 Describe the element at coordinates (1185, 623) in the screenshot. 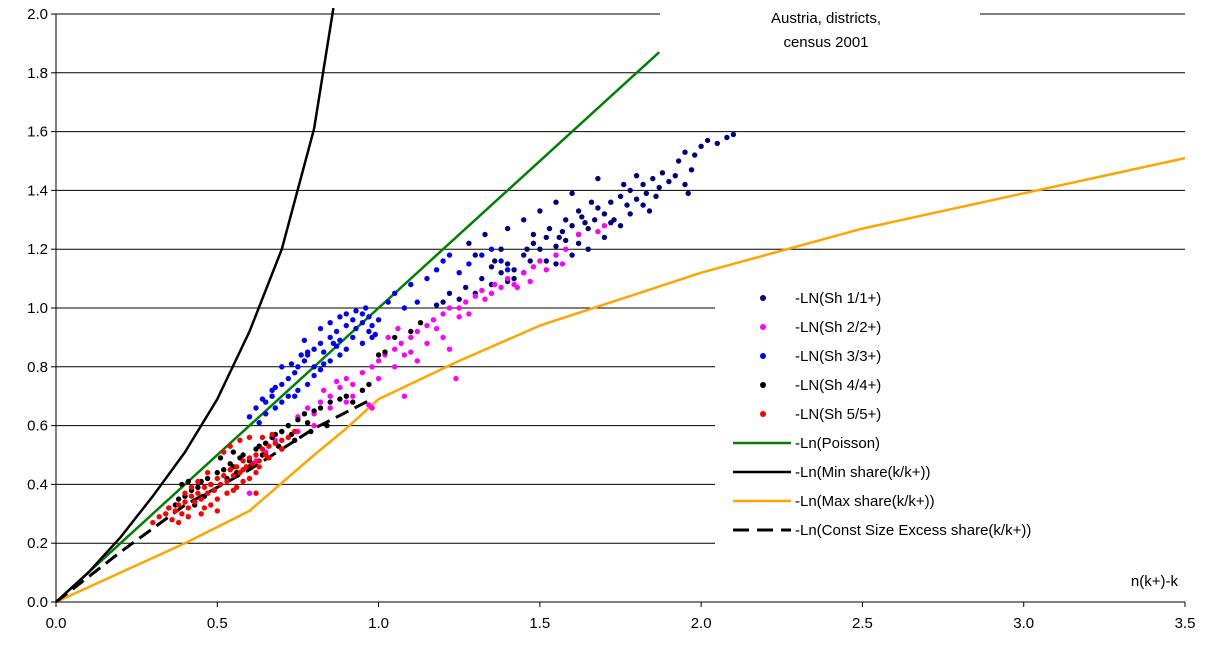

I see `x-tick-label-7: 3.5` at that location.